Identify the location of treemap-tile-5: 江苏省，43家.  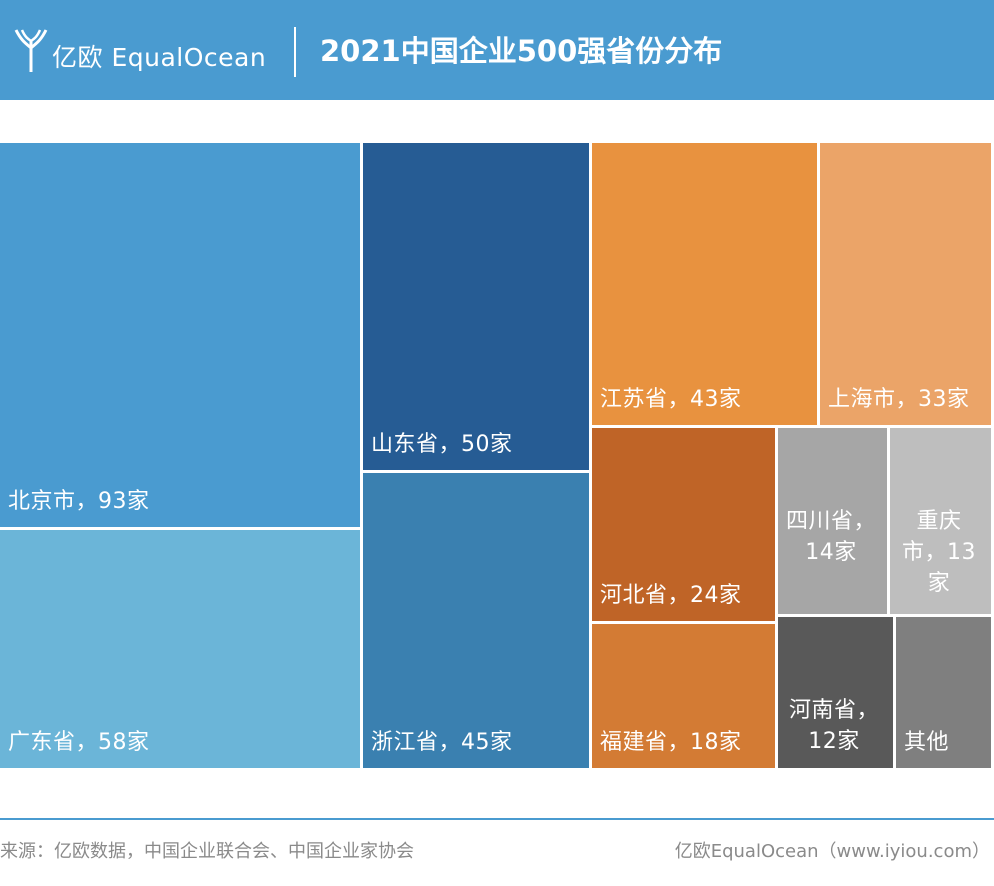
(706, 285).